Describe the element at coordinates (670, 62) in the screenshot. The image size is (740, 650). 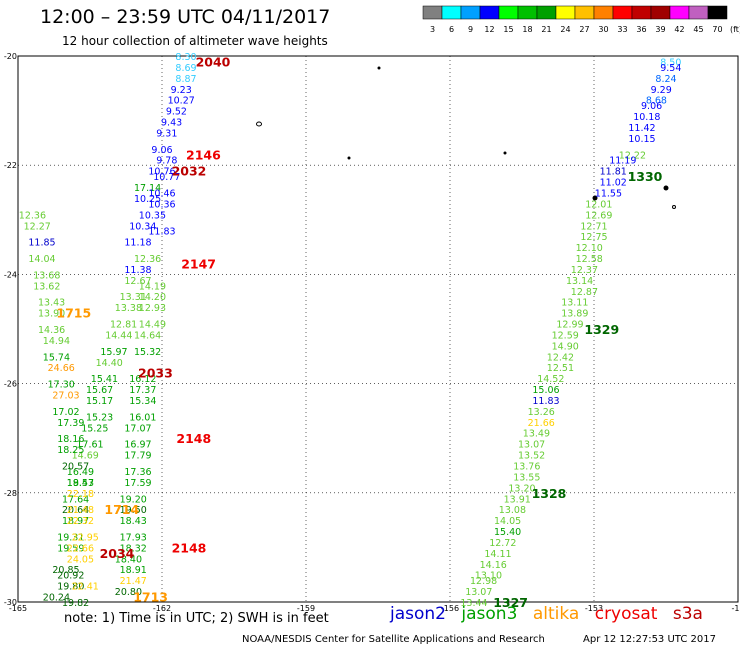
I see `wave-height-label: 8.50` at that location.